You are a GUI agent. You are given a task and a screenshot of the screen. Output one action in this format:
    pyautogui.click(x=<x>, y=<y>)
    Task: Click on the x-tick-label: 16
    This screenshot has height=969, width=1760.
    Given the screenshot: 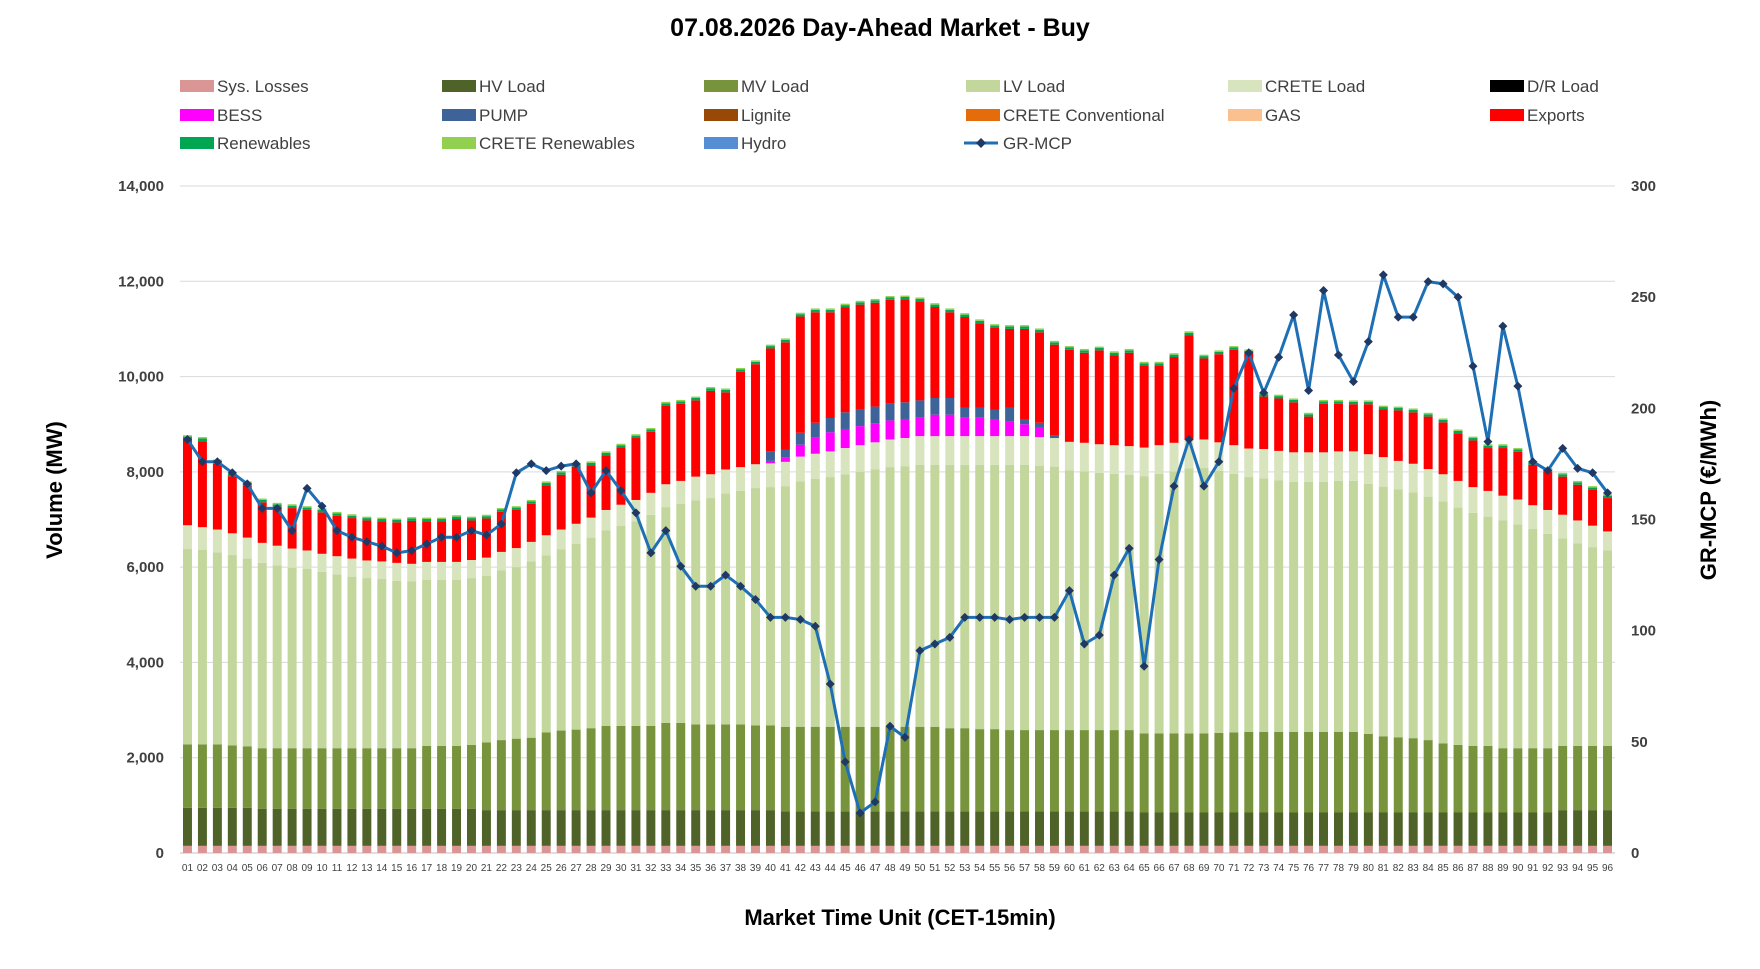 What is the action you would take?
    pyautogui.click(x=412, y=868)
    